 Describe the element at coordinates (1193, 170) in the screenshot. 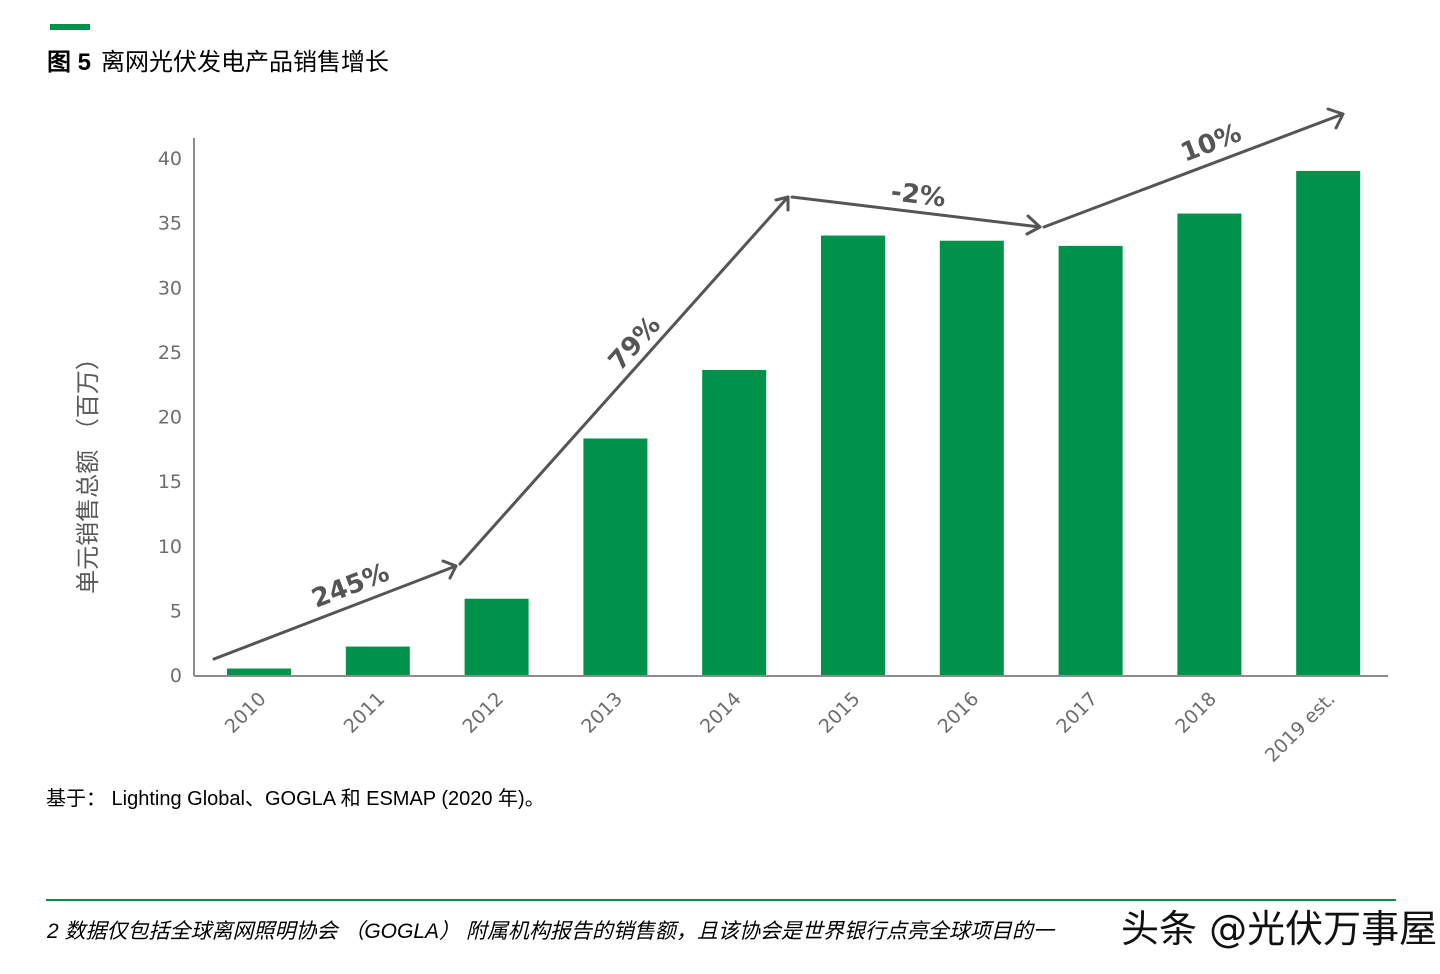

I see `arrow-10-line` at that location.